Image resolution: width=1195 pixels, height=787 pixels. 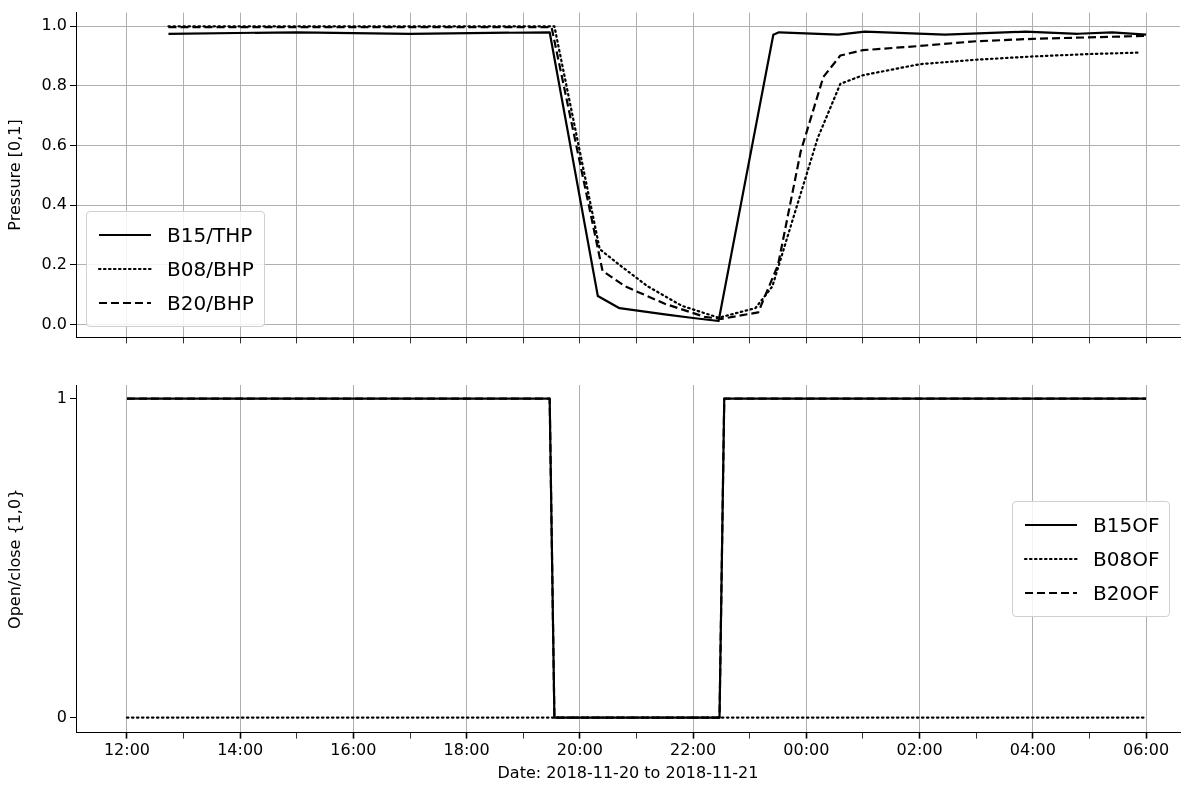 What do you see at coordinates (1146, 750) in the screenshot?
I see `x-tick-label: 06:00` at bounding box center [1146, 750].